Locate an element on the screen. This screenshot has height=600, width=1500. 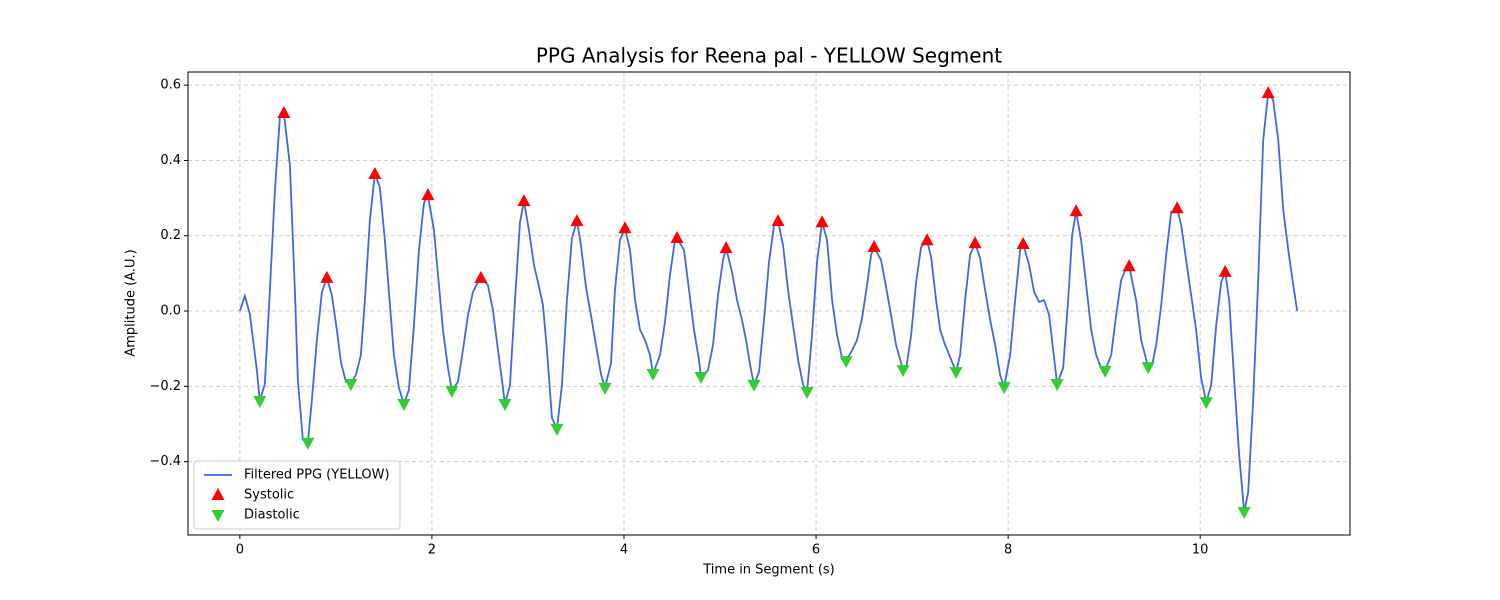
x-tick-label: 2 is located at coordinates (432, 550).